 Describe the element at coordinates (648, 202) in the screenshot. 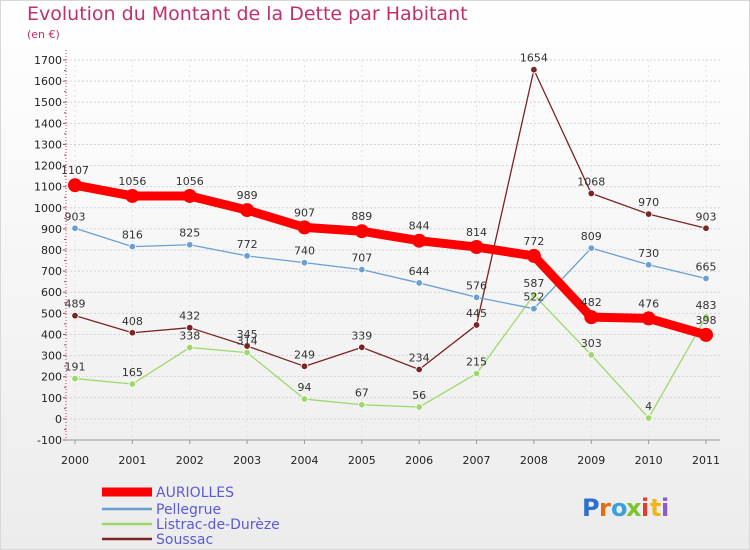

I see `data-label: 970` at that location.